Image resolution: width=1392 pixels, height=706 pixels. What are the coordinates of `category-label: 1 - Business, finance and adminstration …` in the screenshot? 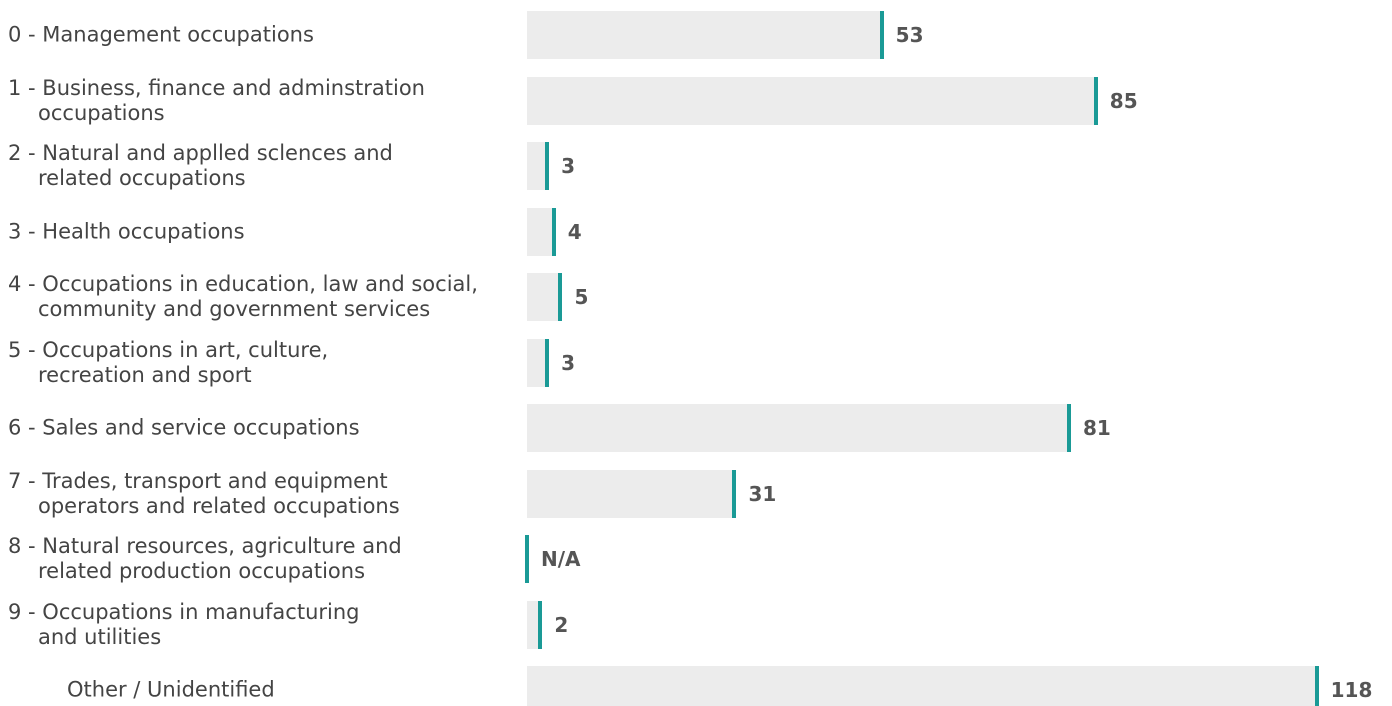 It's located at (216, 100).